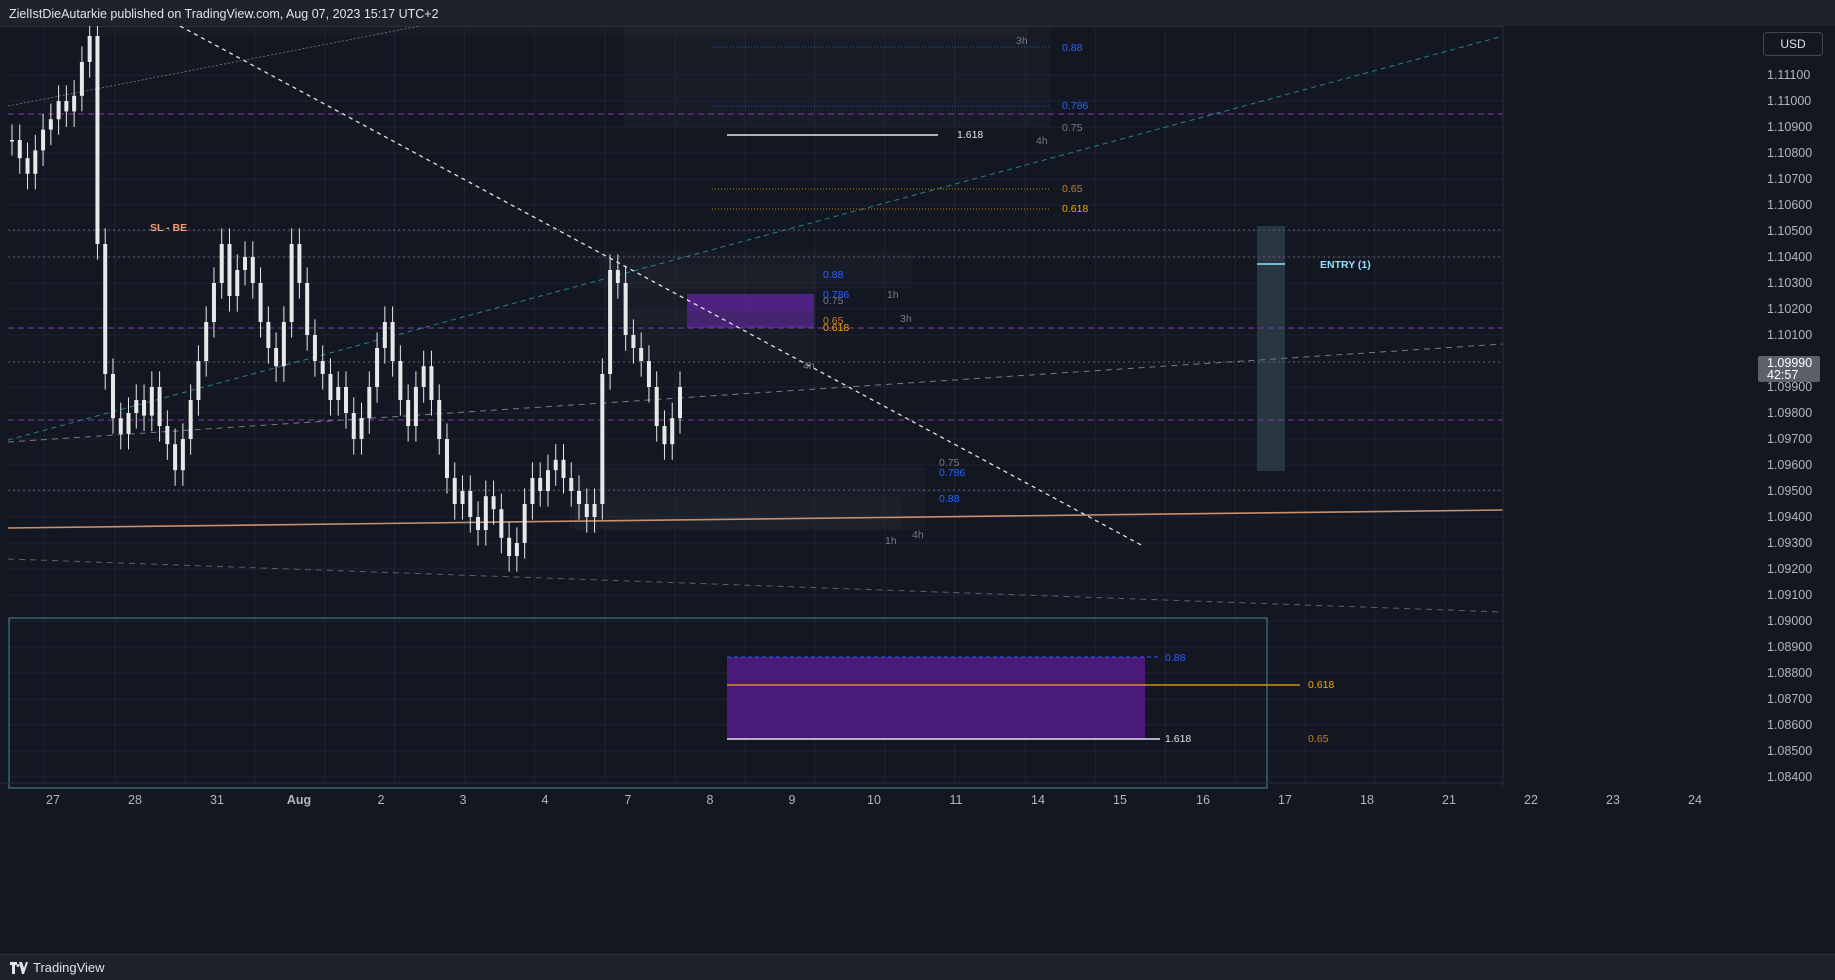 This screenshot has width=1835, height=980. What do you see at coordinates (1788, 75) in the screenshot?
I see `price-tick-label: 1.11100` at bounding box center [1788, 75].